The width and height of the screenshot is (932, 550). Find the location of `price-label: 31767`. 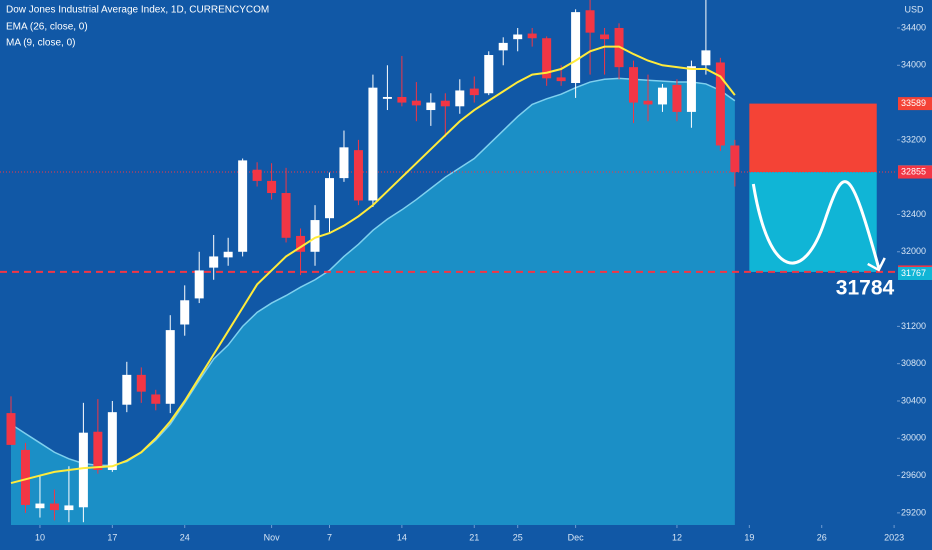

price-label: 31767 is located at coordinates (913, 273).